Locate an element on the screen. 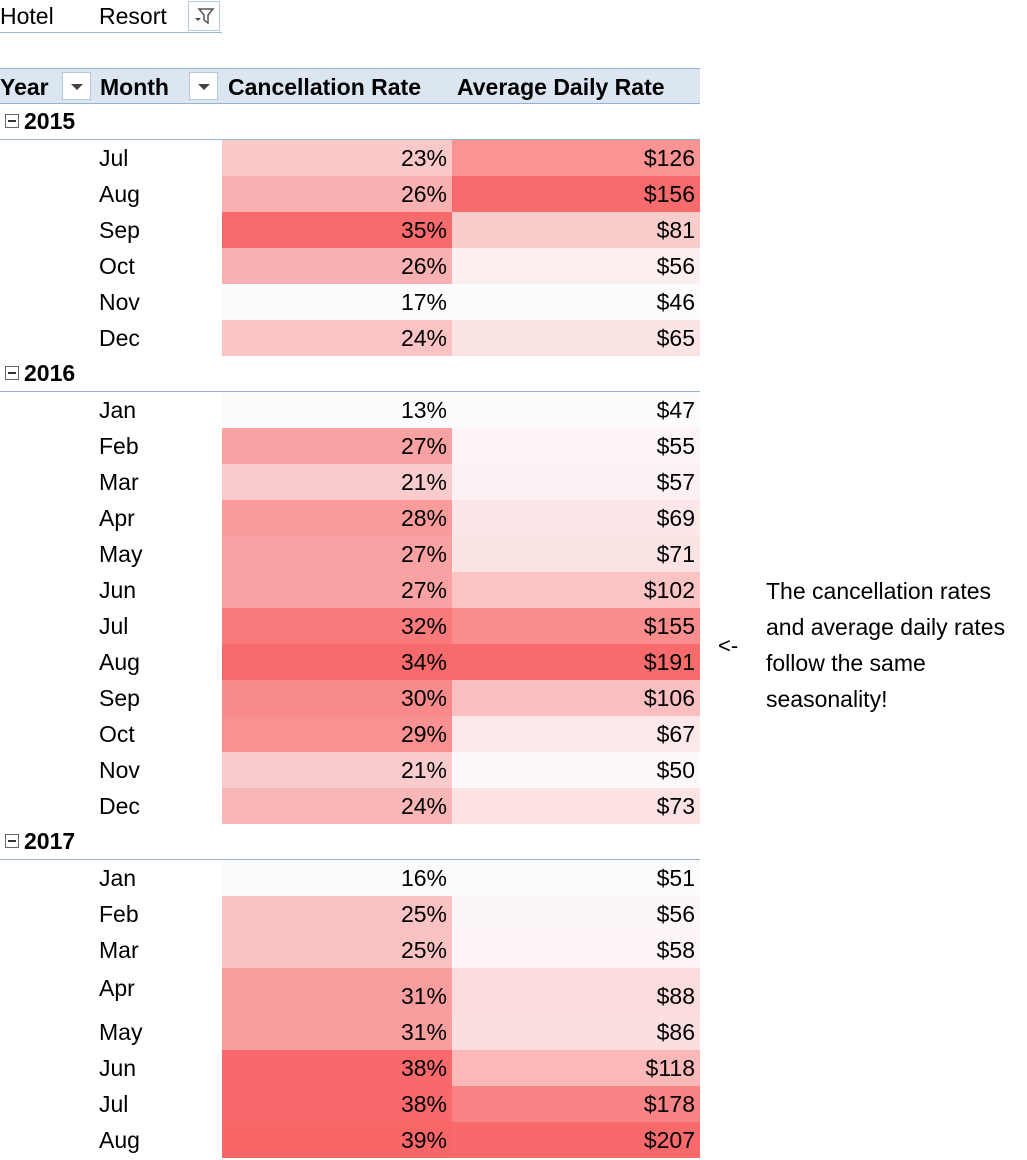 The height and width of the screenshot is (1160, 1027). cancellation-rate-cell: 25% is located at coordinates (337, 914).